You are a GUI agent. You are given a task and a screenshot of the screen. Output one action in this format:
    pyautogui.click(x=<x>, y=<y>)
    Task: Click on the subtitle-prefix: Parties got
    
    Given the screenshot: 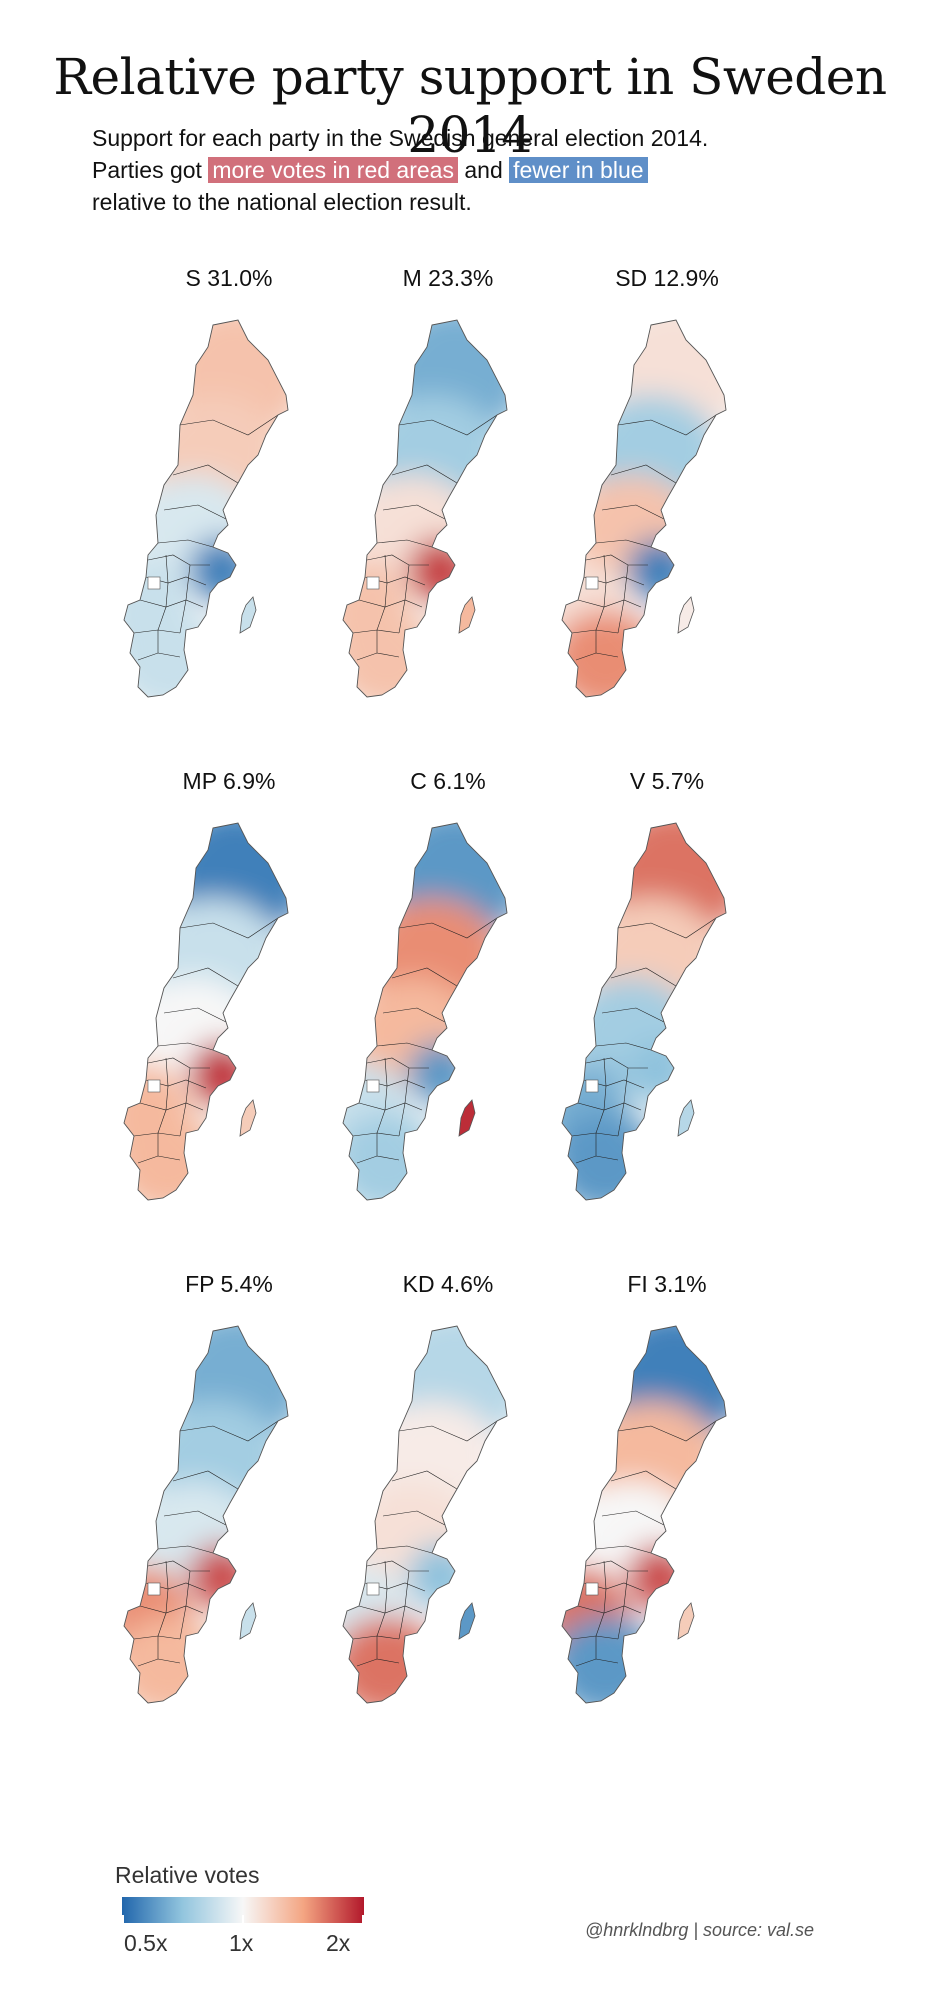 What is the action you would take?
    pyautogui.click(x=150, y=170)
    